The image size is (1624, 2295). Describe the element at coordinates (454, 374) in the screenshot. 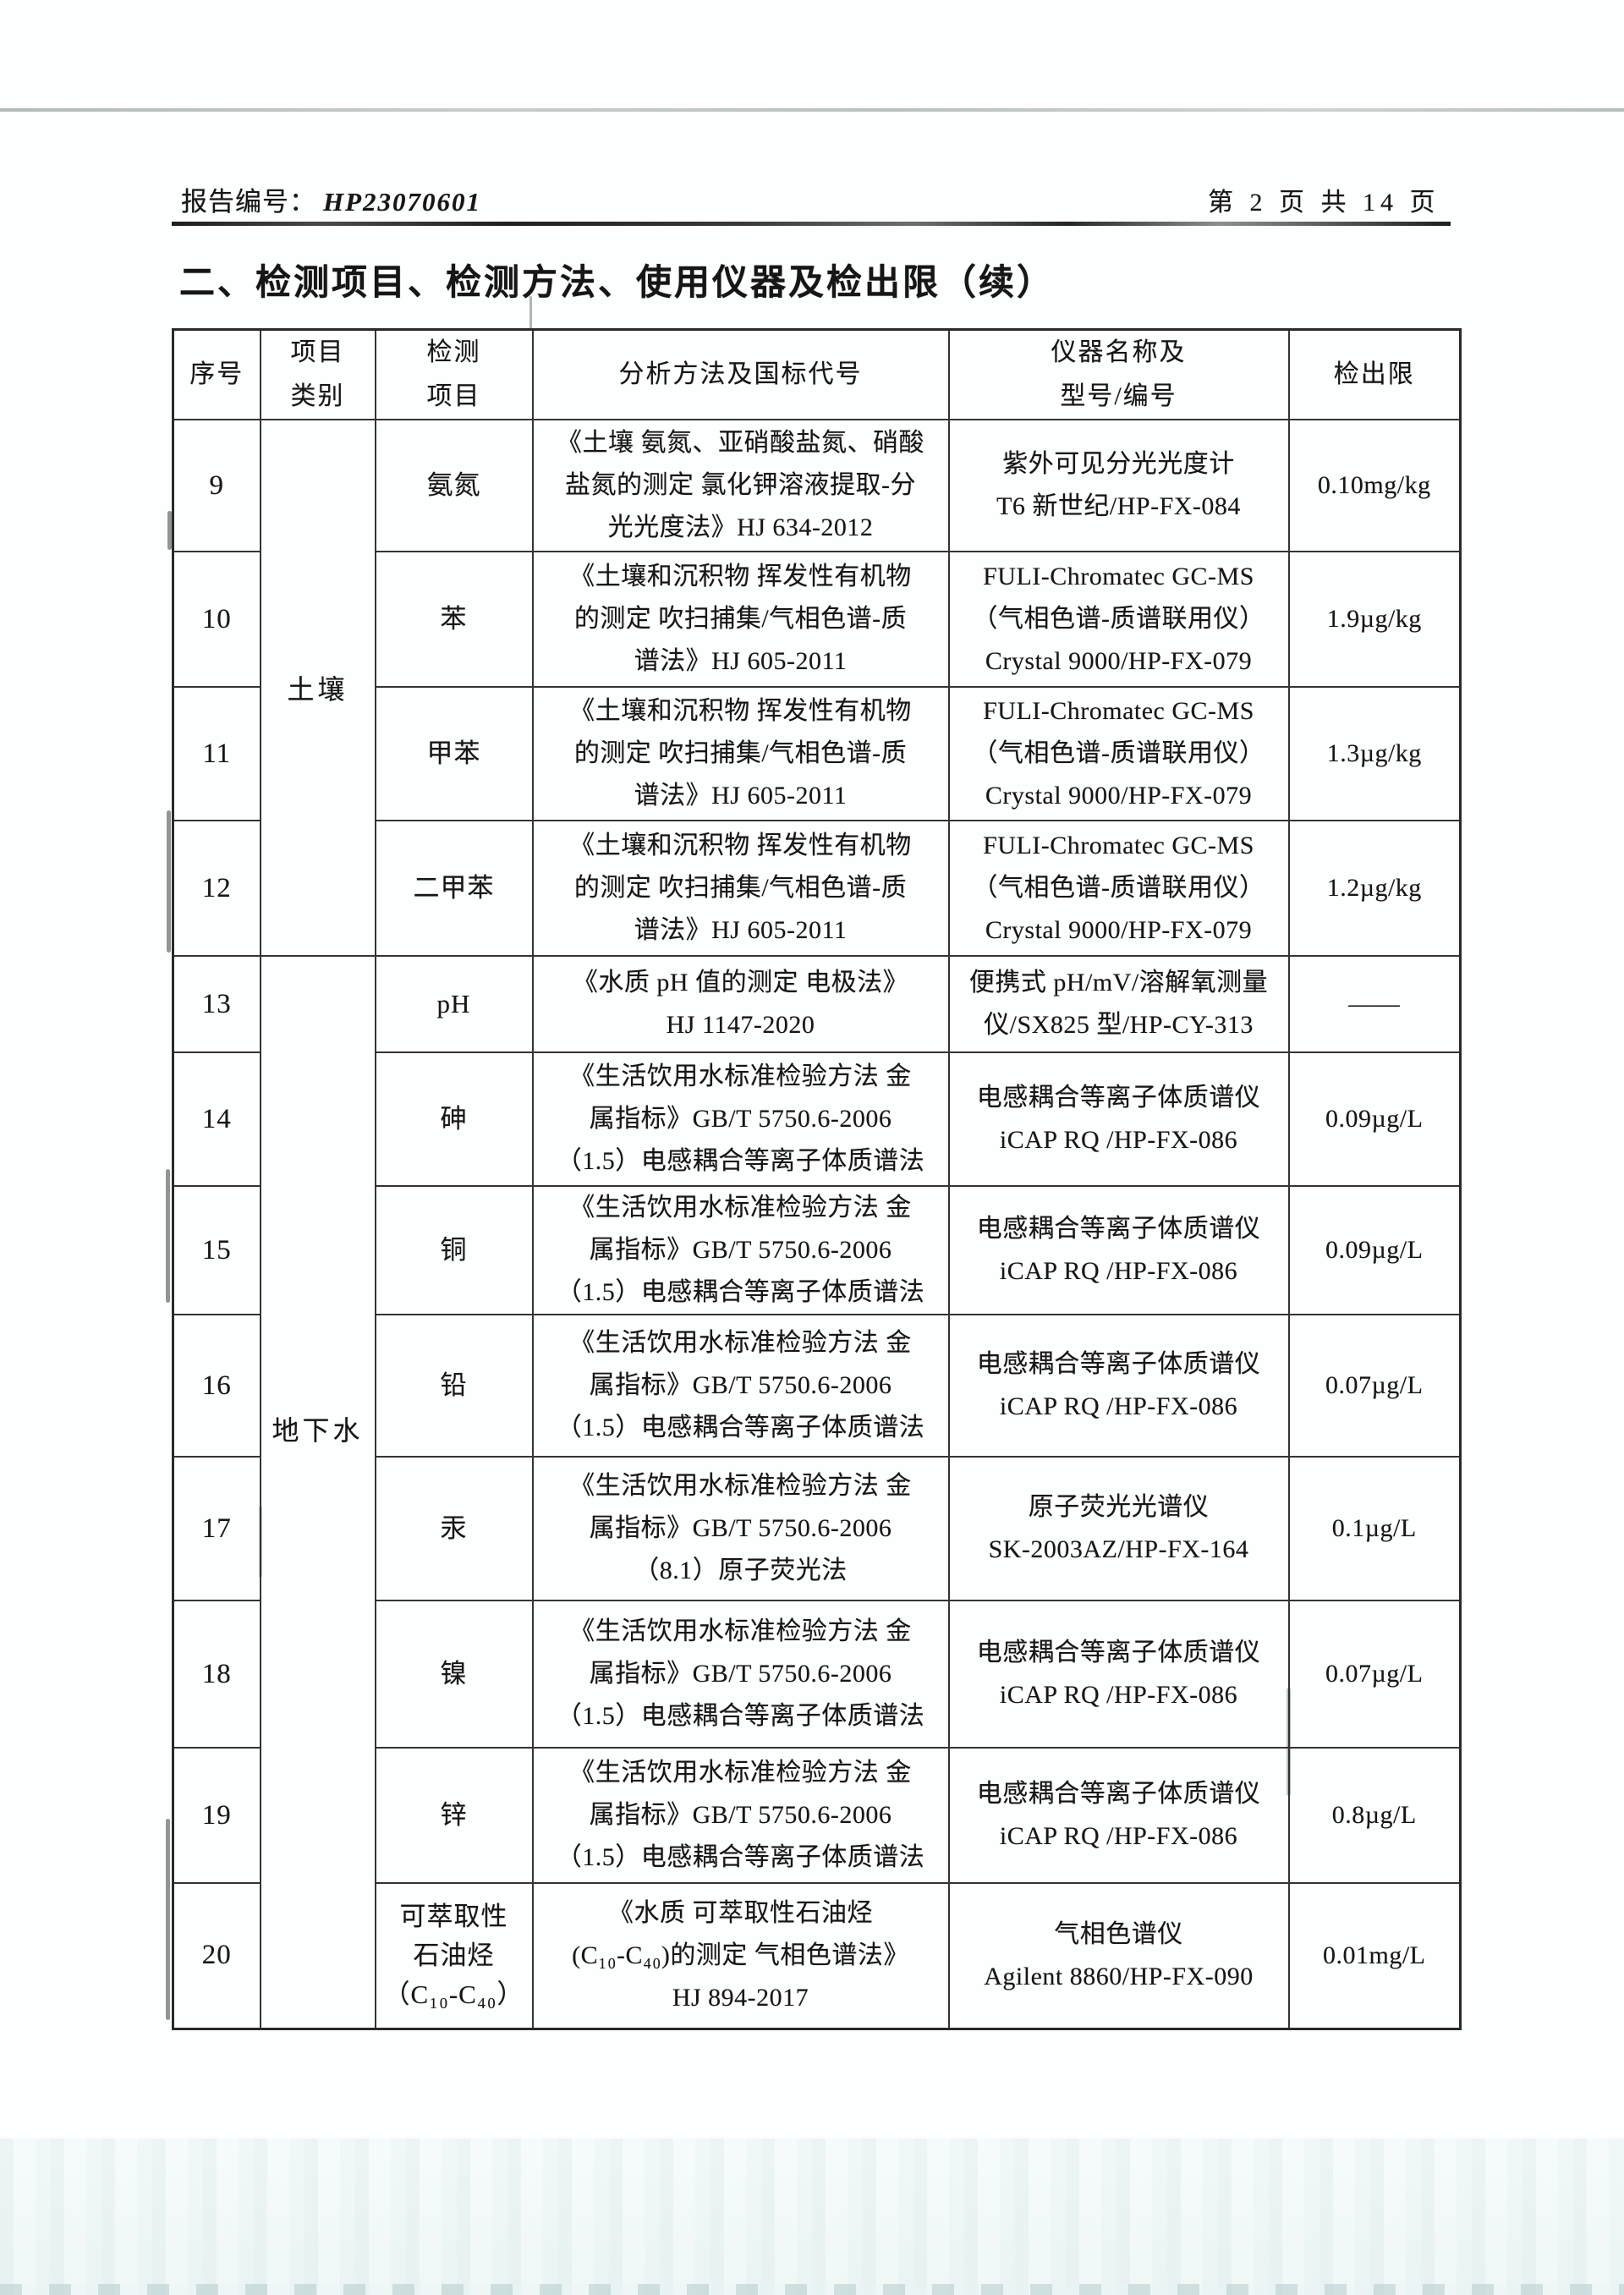

I see `col-header-item: 检测 项目` at that location.